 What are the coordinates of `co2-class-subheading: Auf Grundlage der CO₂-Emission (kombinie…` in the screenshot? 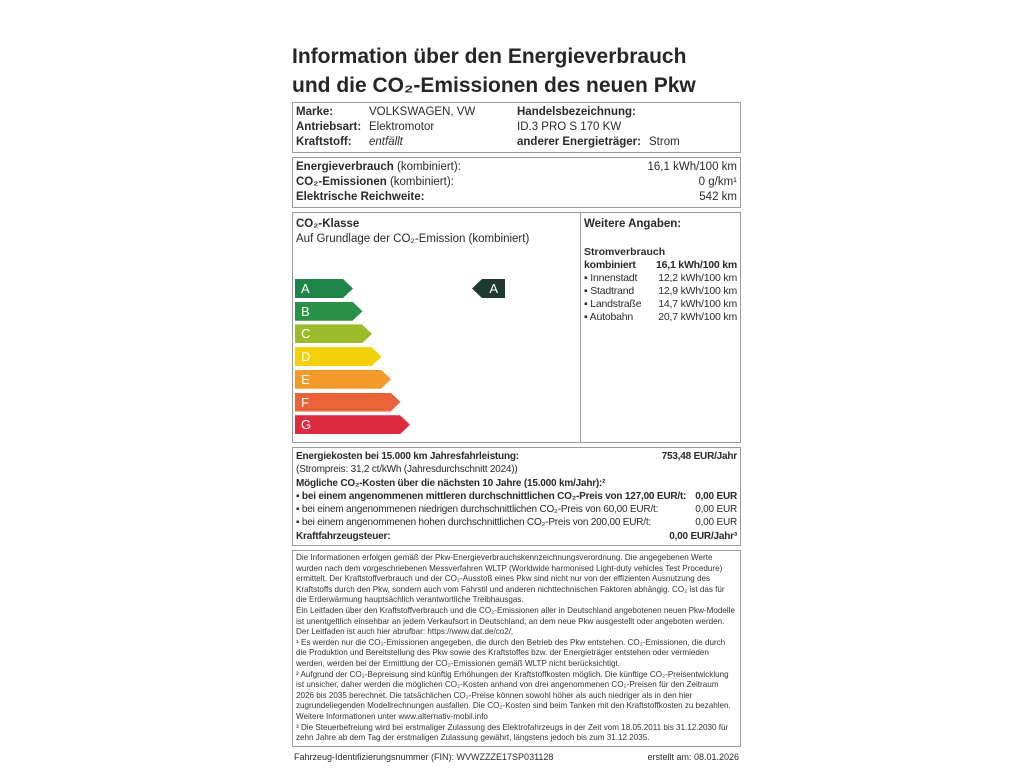 It's located at (413, 239).